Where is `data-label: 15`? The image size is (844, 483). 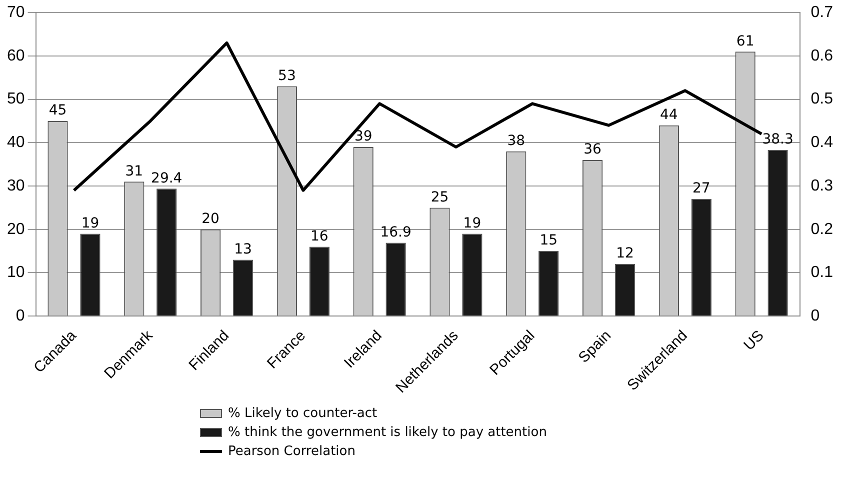 data-label: 15 is located at coordinates (549, 240).